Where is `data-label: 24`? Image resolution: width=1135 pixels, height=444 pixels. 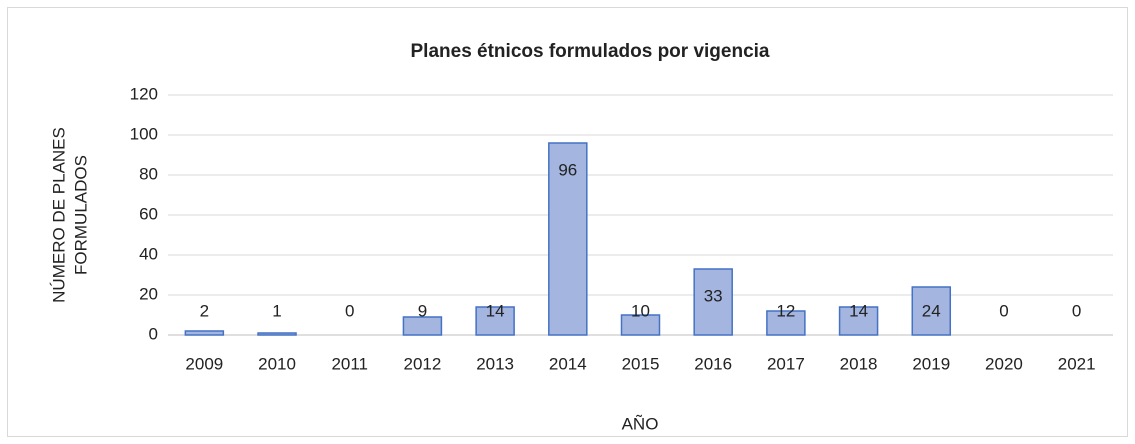
data-label: 24 is located at coordinates (931, 310).